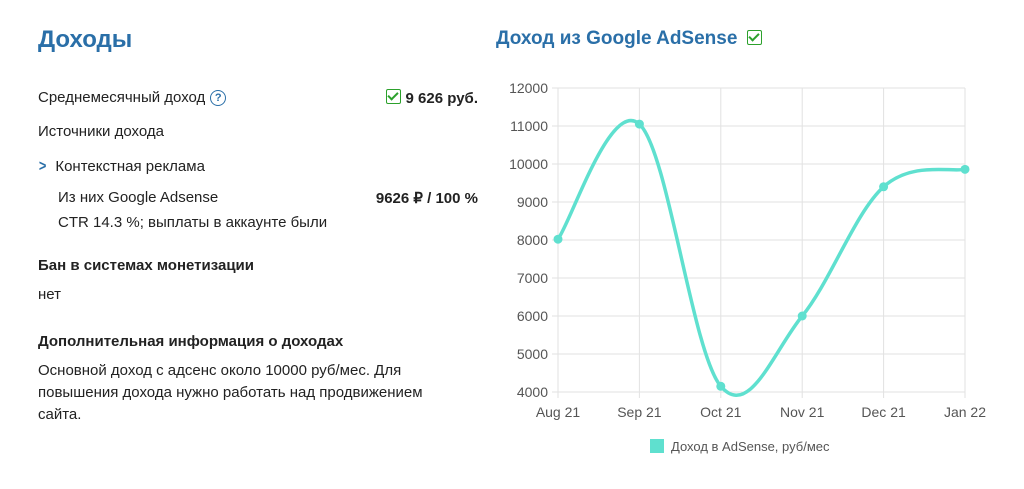 The width and height of the screenshot is (1024, 489). Describe the element at coordinates (532, 278) in the screenshot. I see `y-tick-label: 7000` at that location.